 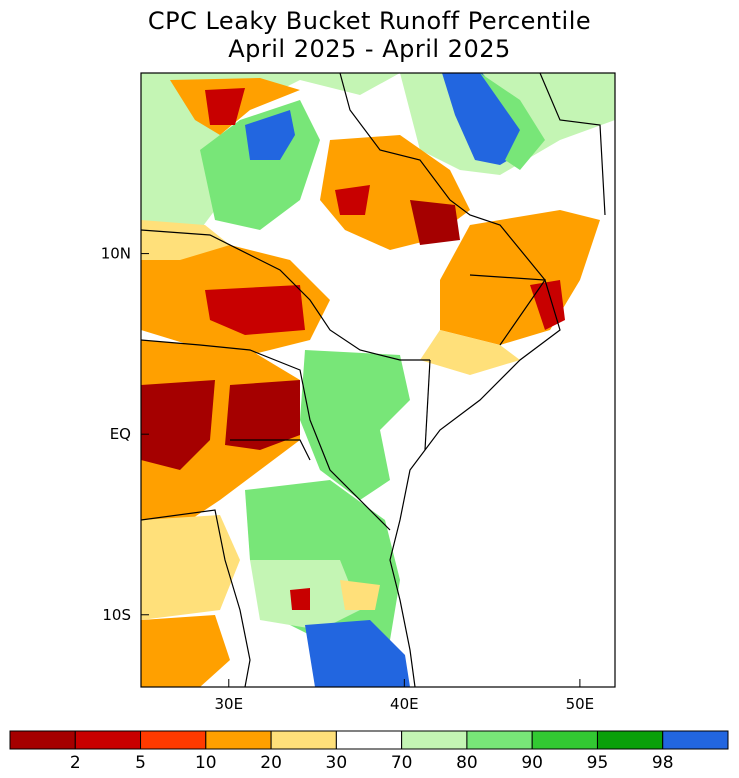 I want to click on colorbar-label: 98, so click(x=663, y=763).